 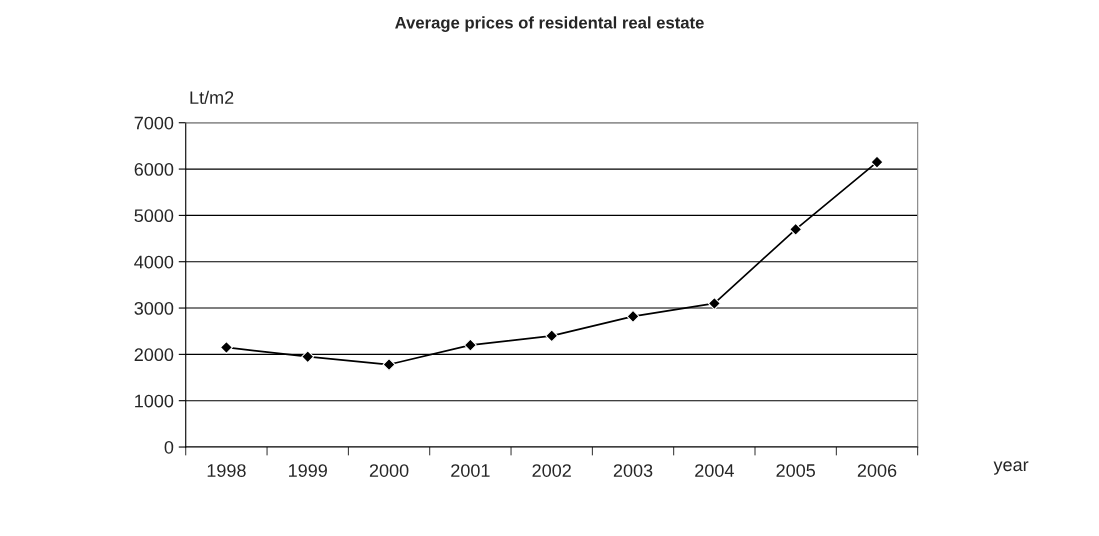 What do you see at coordinates (154, 401) in the screenshot?
I see `y-tick-label: 1000` at bounding box center [154, 401].